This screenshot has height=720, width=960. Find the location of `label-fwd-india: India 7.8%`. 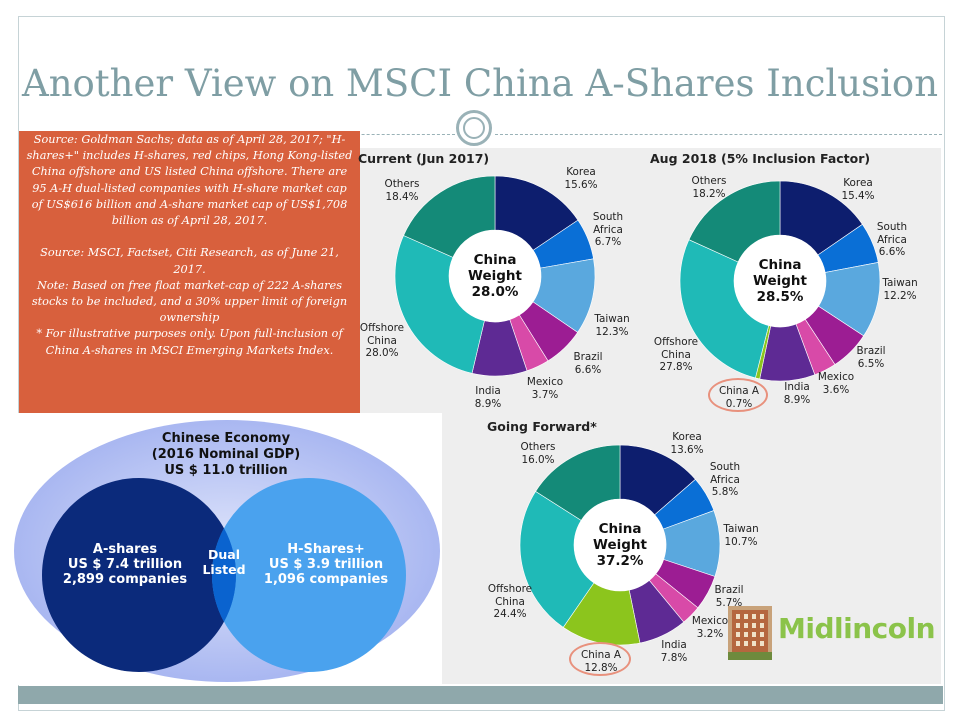

label-fwd-india: India 7.8% is located at coordinates (674, 651).